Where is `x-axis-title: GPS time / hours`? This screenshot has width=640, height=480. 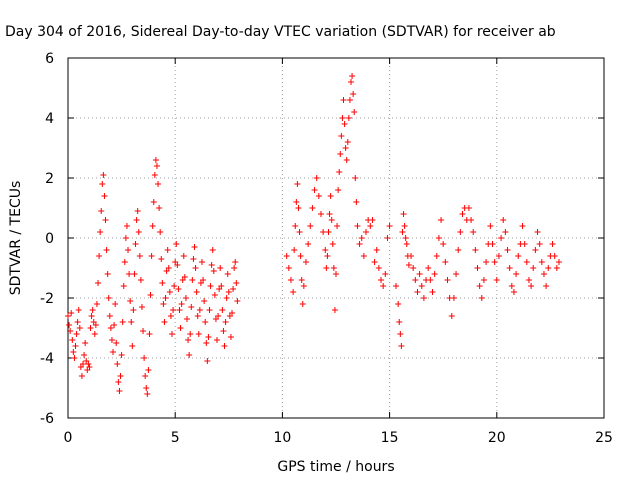 x-axis-title: GPS time / hours is located at coordinates (335, 467).